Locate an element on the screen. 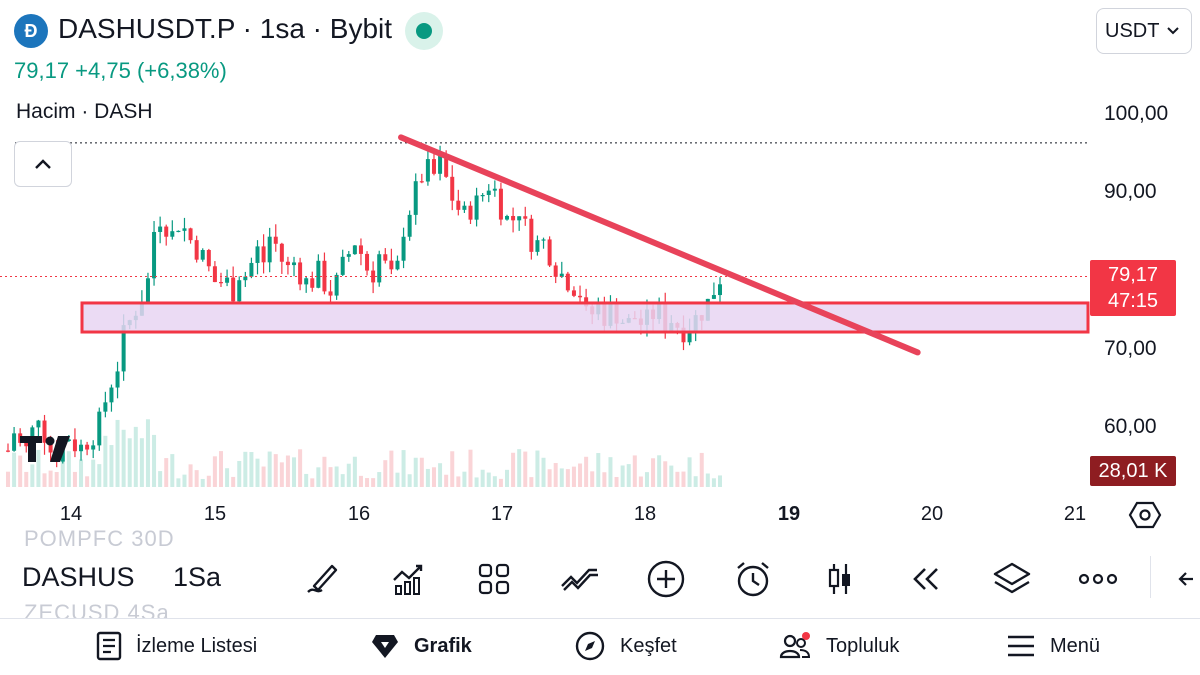  volume-value-tag: 28,01 K is located at coordinates (1133, 471).